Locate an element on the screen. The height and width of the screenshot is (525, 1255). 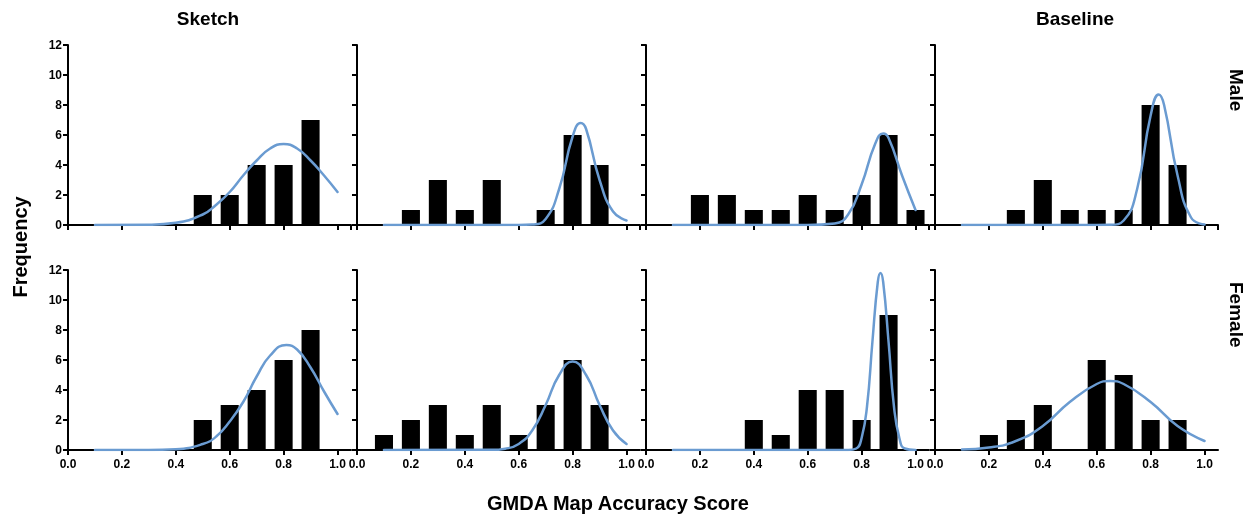
x-axis-title: GMDA Map Accuracy Score is located at coordinates (618, 503).